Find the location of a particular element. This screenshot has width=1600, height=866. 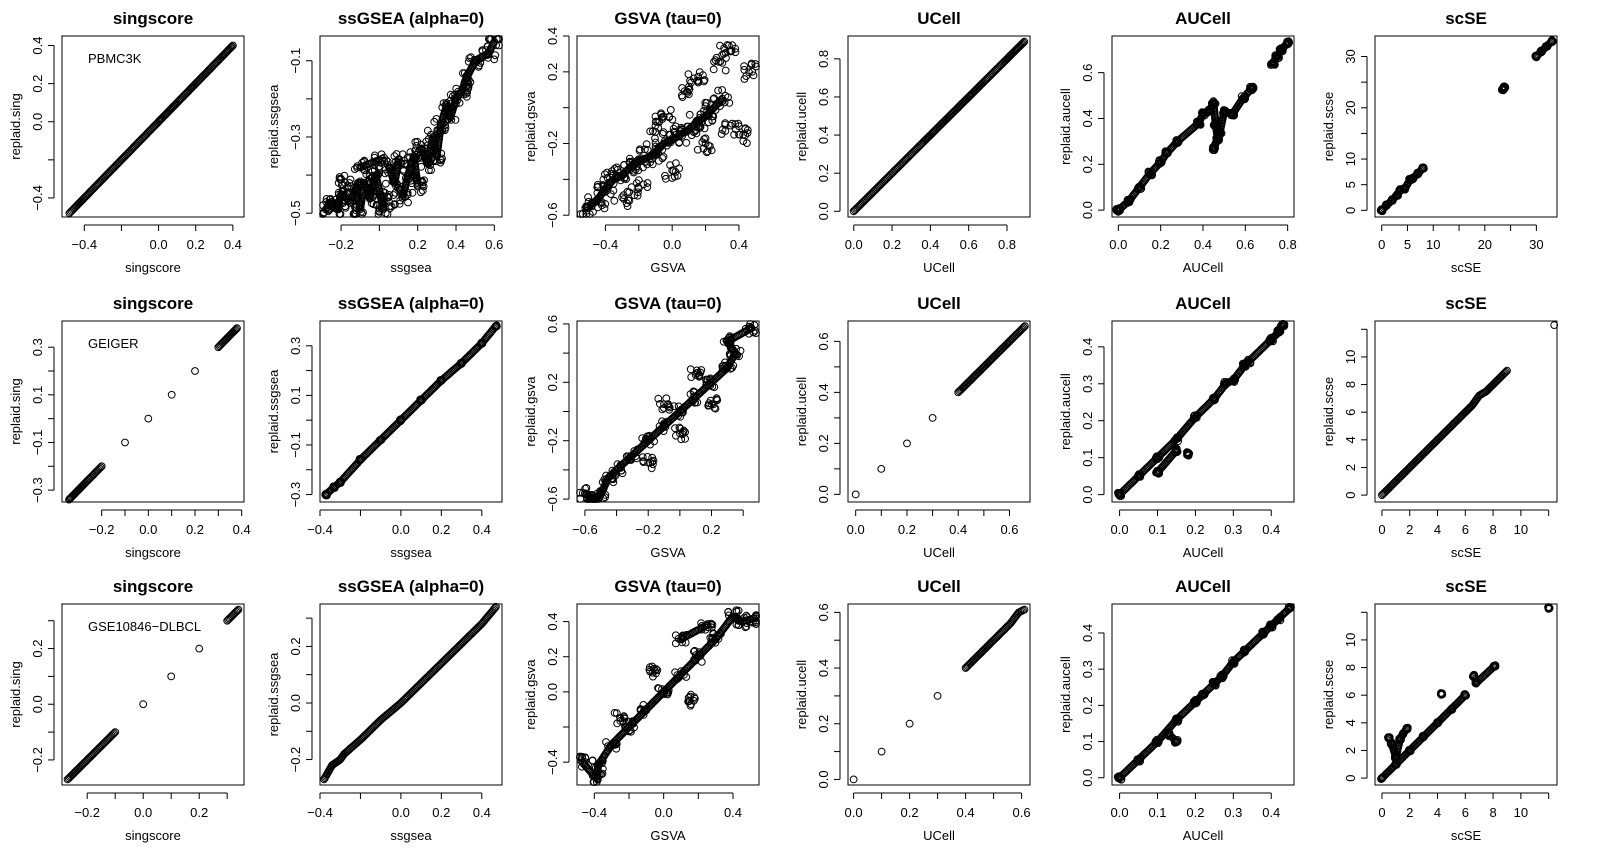

y-tick-label: 0.6 is located at coordinates (1087, 73).